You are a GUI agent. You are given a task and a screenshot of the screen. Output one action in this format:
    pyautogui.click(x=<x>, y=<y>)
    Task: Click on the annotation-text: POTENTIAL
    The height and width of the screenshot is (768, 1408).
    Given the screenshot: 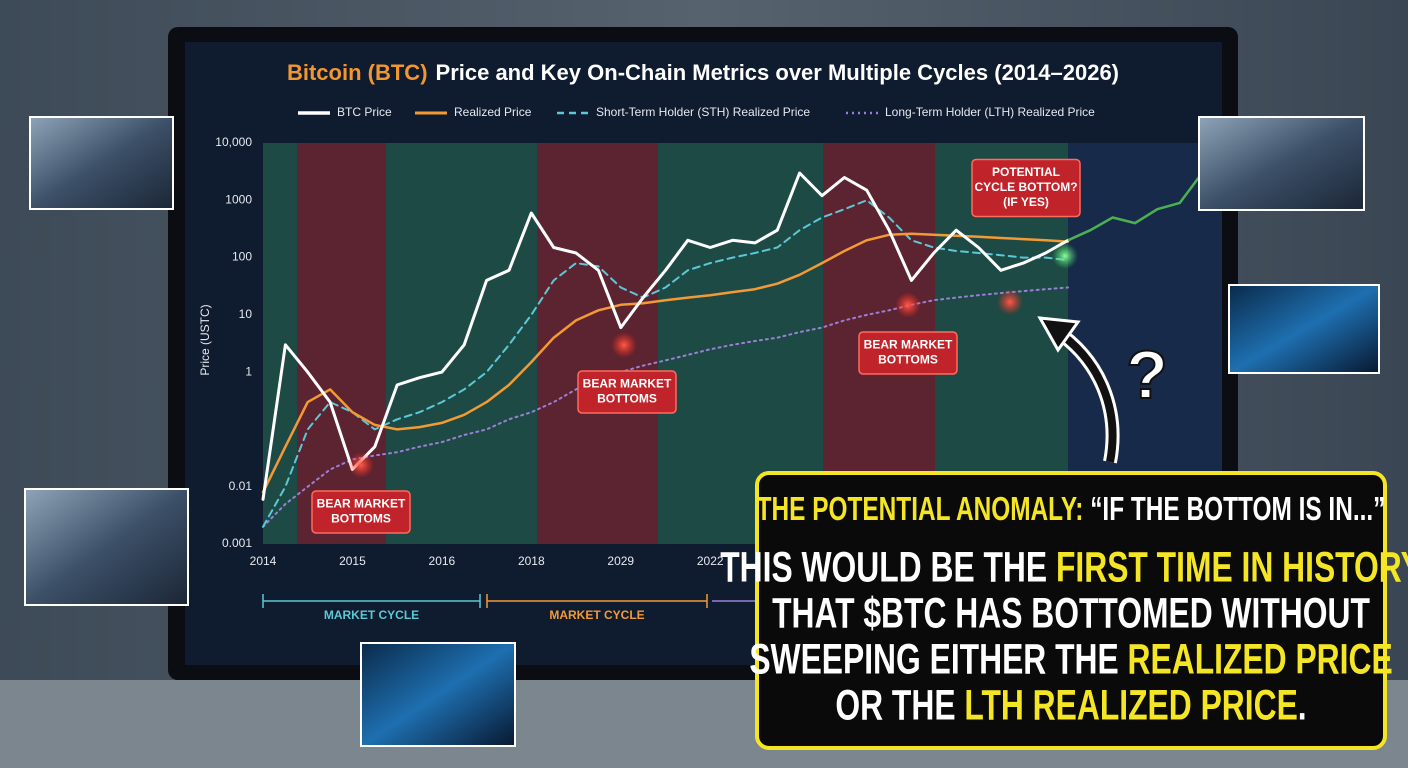 What is the action you would take?
    pyautogui.click(x=1026, y=172)
    